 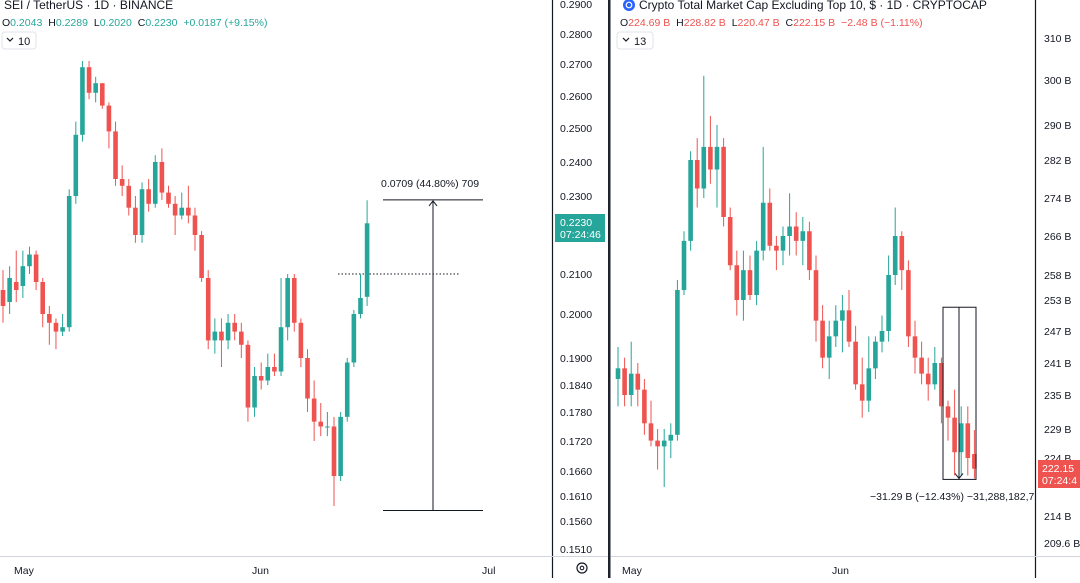 What do you see at coordinates (24, 571) in the screenshot?
I see `time-label-may: May` at bounding box center [24, 571].